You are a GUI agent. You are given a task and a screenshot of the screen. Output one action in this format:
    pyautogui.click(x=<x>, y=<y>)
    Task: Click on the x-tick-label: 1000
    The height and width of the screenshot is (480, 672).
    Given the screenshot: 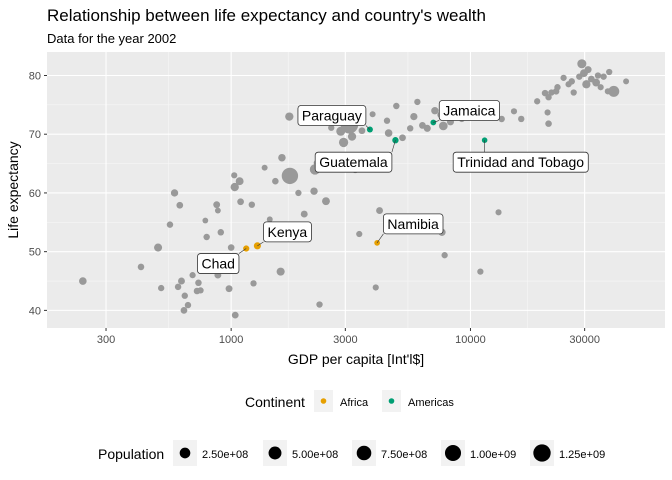 What is the action you would take?
    pyautogui.click(x=231, y=340)
    